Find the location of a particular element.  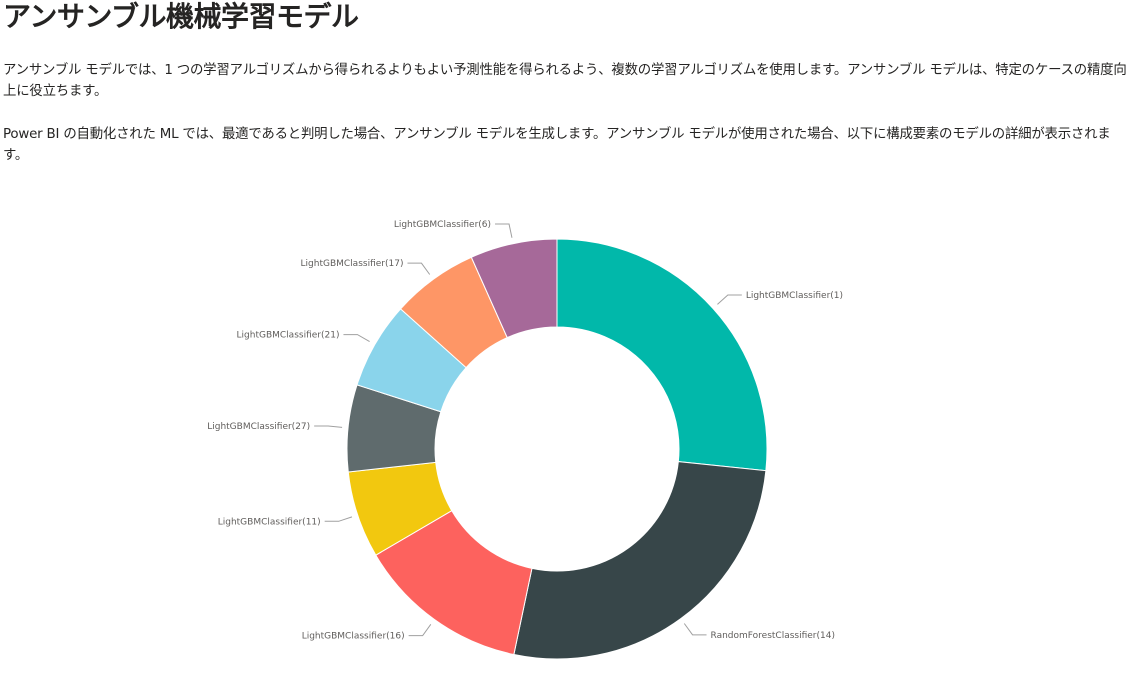

slice-label-lightgbmclassifier-27: LightGBMClassifier(27) is located at coordinates (258, 427).